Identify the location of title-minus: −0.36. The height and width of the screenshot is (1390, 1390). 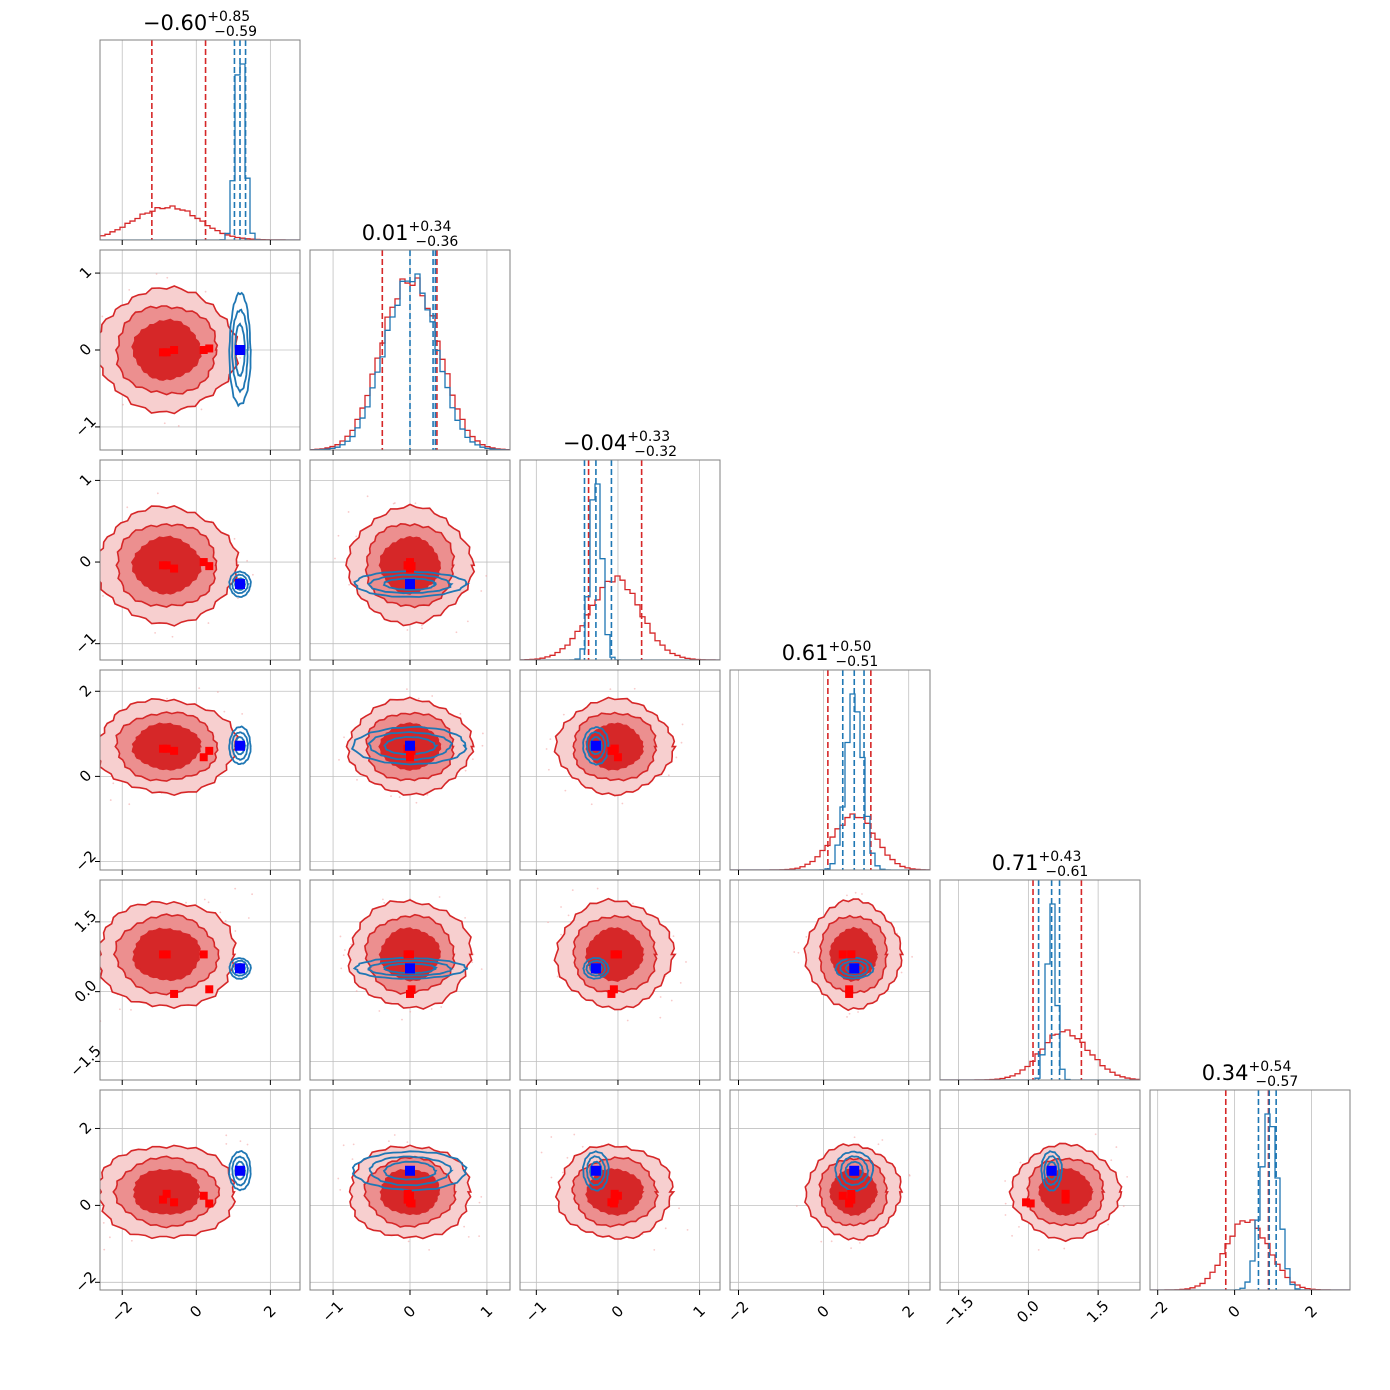
(436, 242).